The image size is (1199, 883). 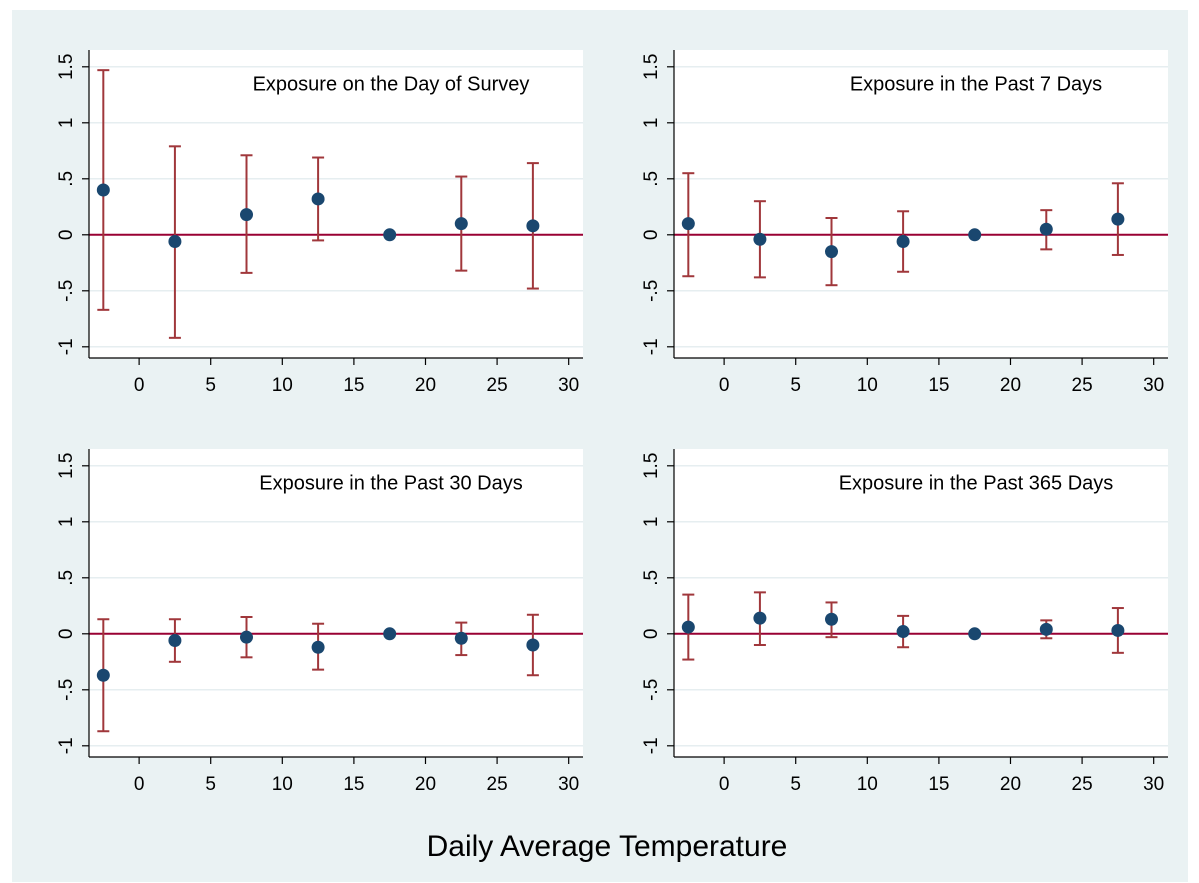 I want to click on x-axis-label: Daily Average Temperature, so click(x=607, y=846).